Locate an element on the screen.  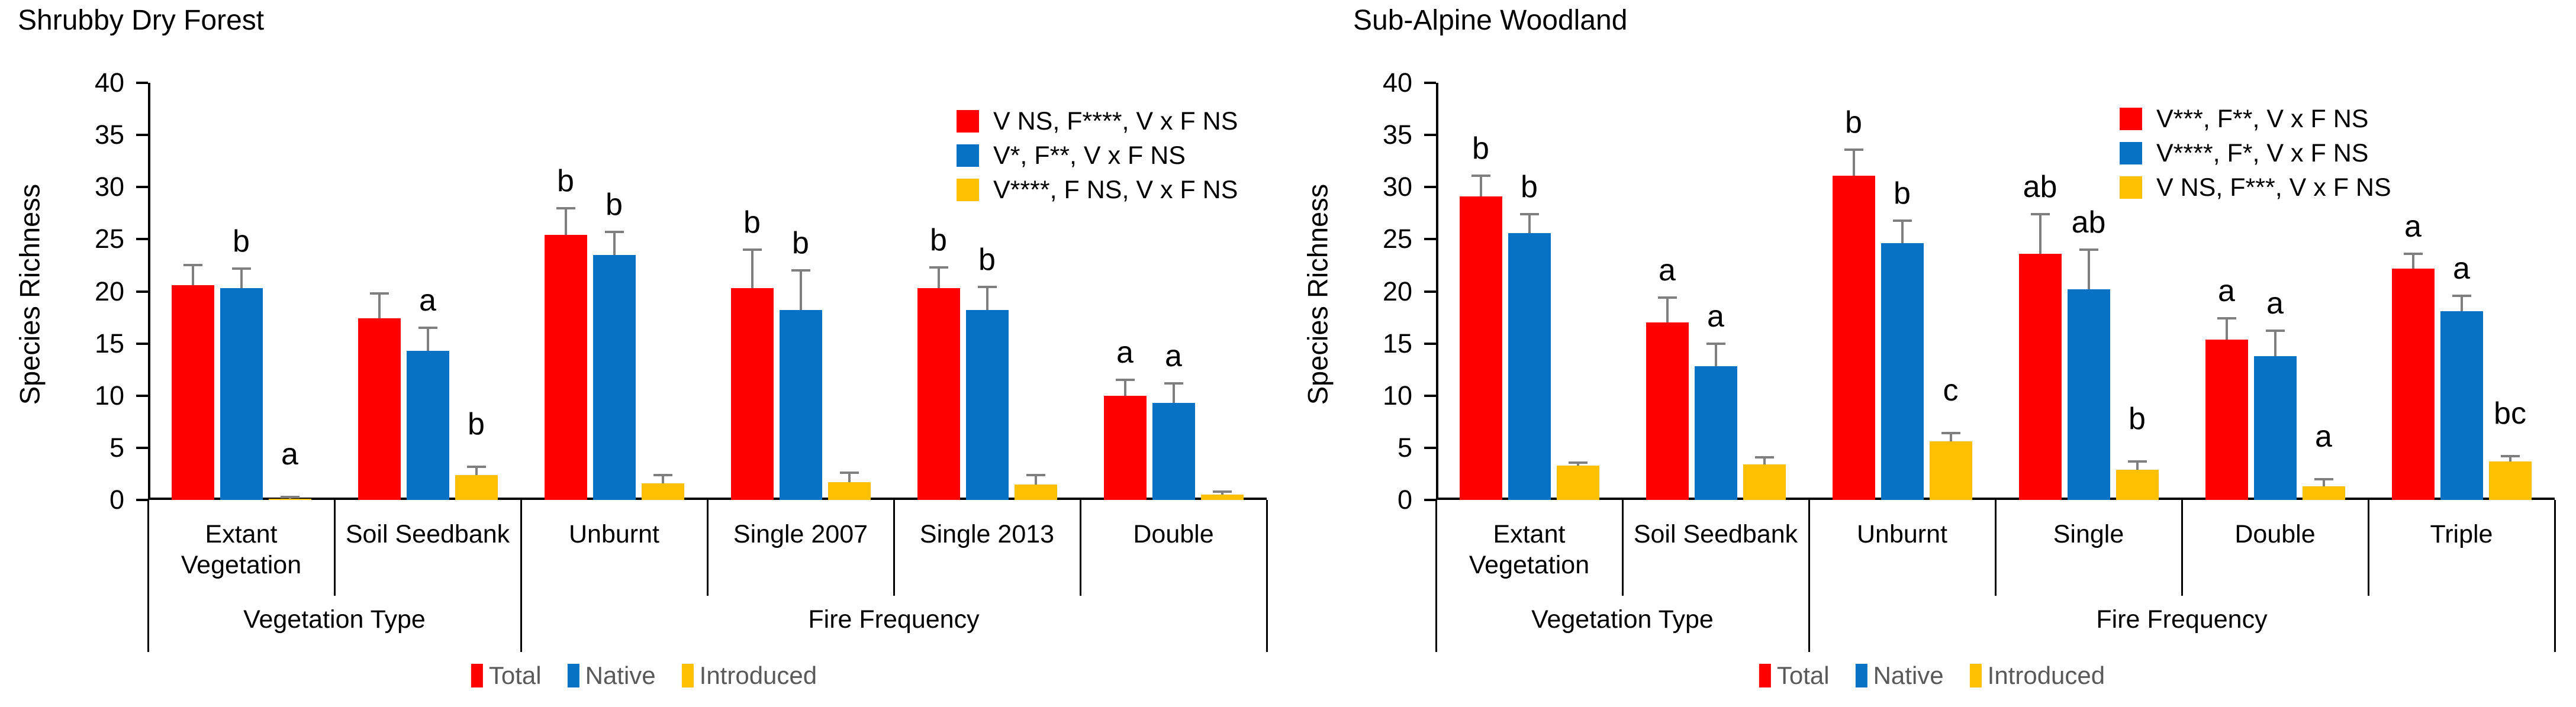
bar-total-soil-seedbank is located at coordinates (380, 409).